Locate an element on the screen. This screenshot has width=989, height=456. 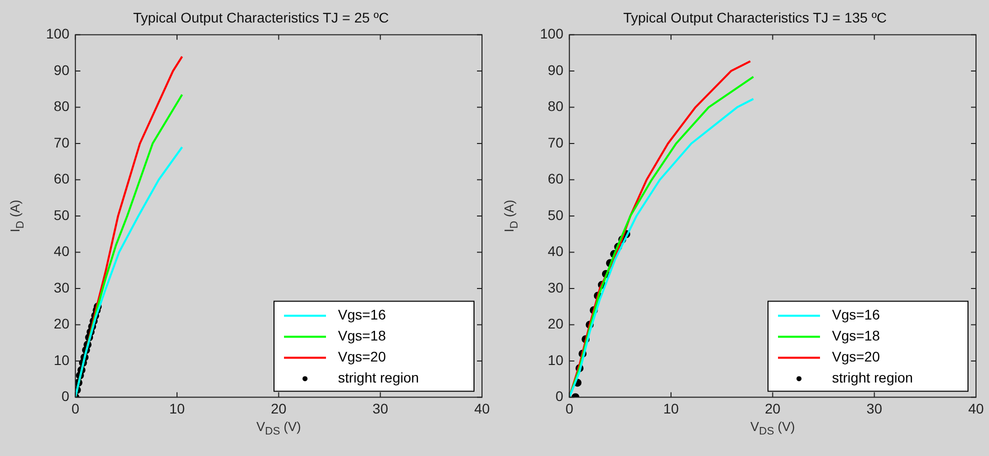
chart-title: Typical Output Characteristics TJ = 25 ºC is located at coordinates (261, 17).